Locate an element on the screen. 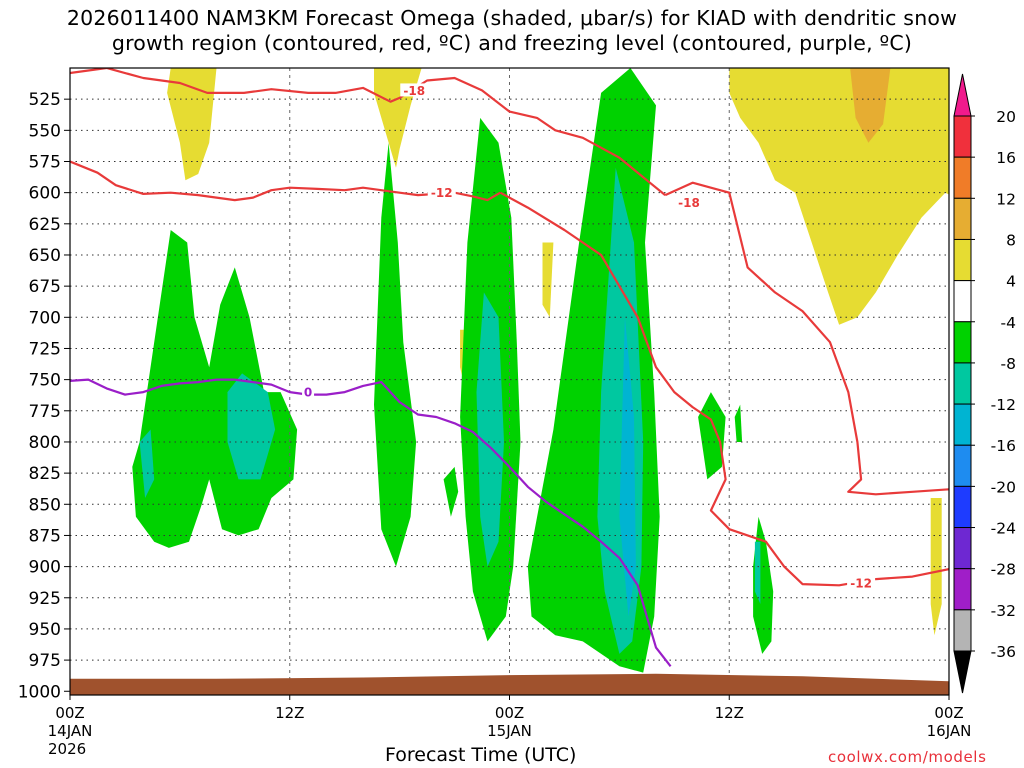 The width and height of the screenshot is (1024, 768). colorbar-label: 12 is located at coordinates (1006, 199).